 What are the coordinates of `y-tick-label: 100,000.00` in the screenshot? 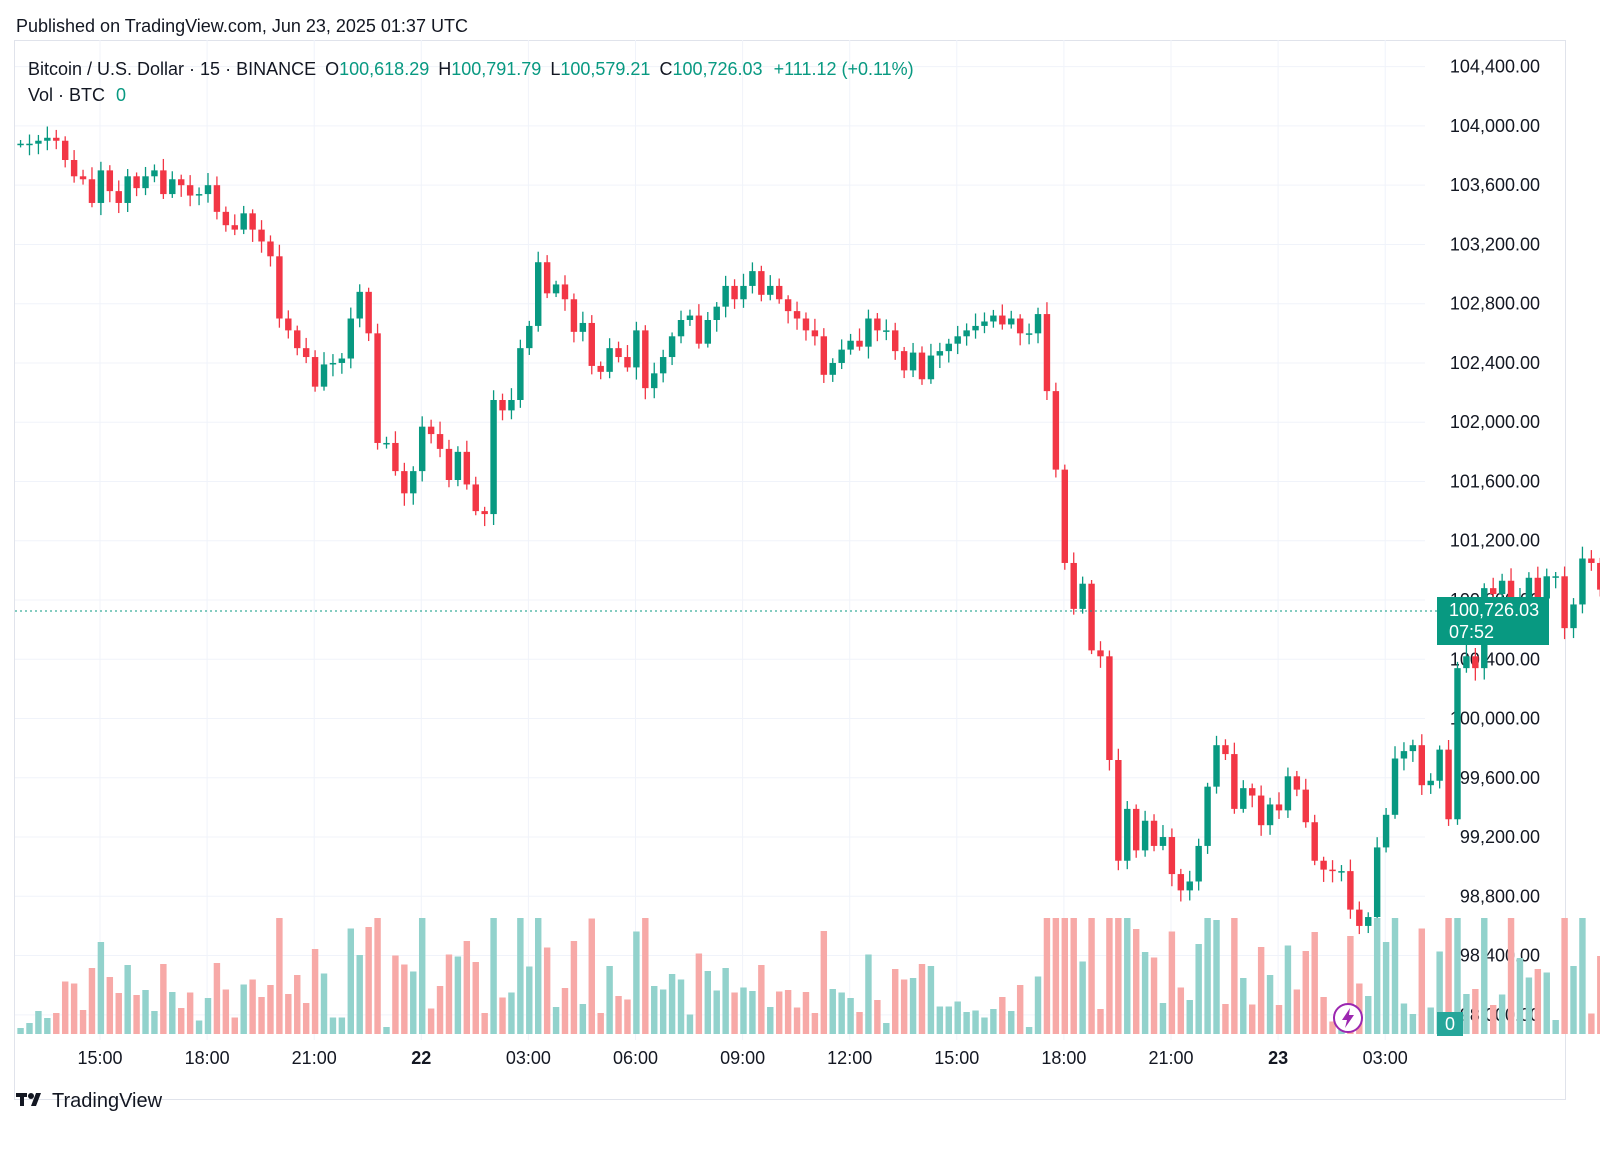 It's located at (1495, 719).